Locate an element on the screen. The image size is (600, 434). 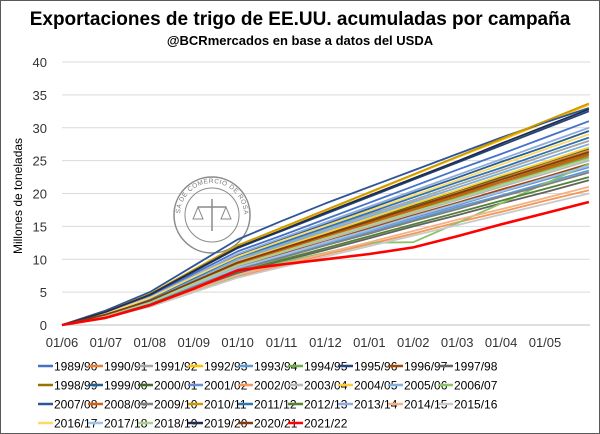
legend-item: 1991/92 is located at coordinates (168, 367).